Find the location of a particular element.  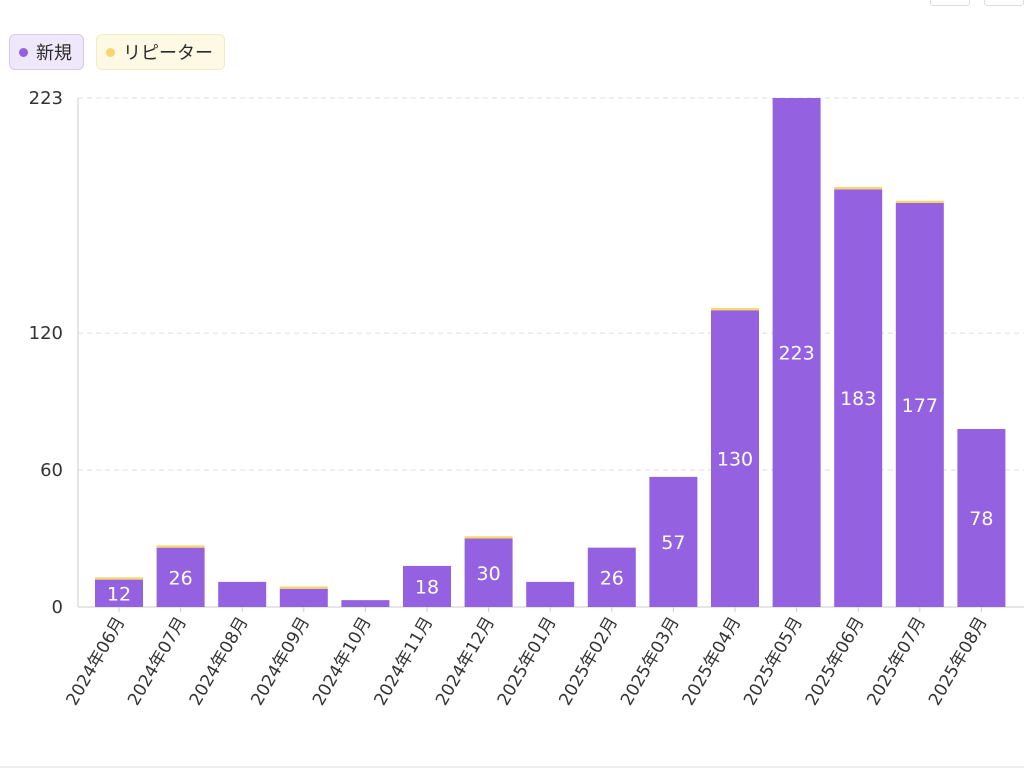

legend: 新規 リピーター is located at coordinates (117, 52).